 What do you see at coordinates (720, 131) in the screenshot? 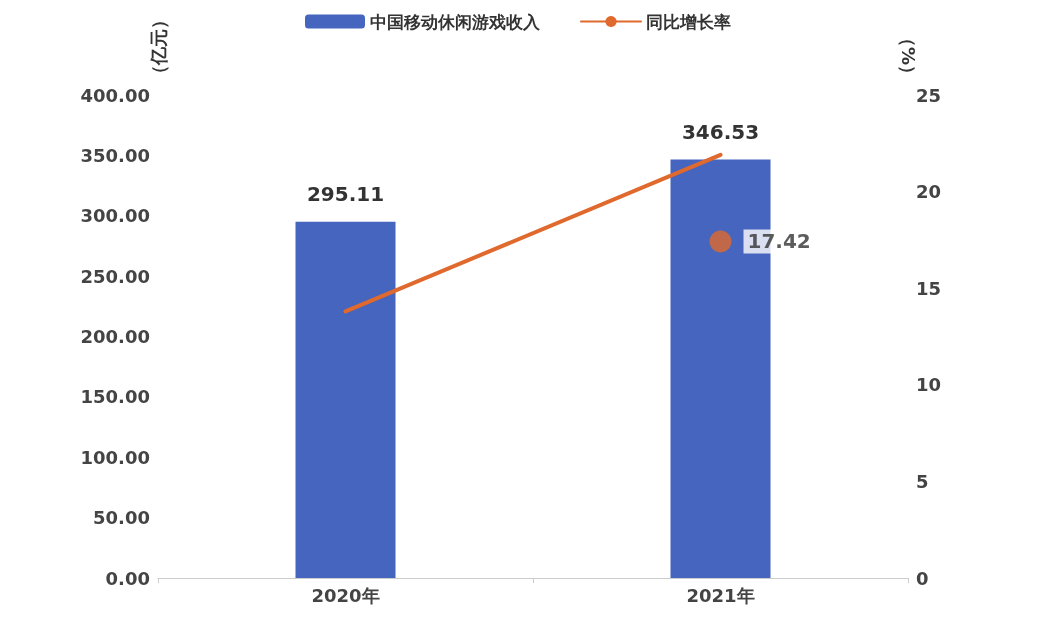
I see `data-label: 346.53` at bounding box center [720, 131].